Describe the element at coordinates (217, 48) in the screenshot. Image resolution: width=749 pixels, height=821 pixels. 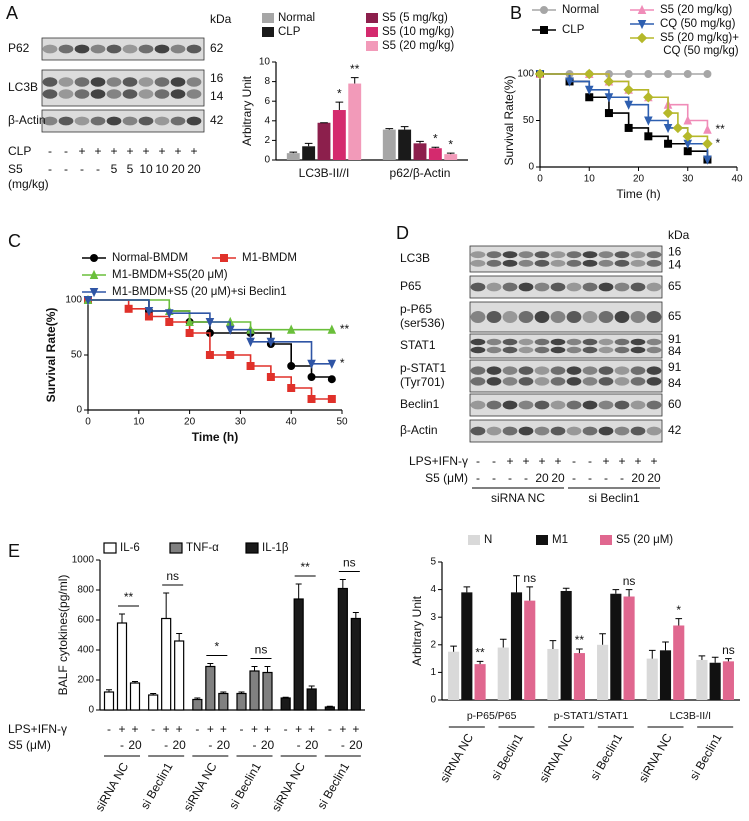
I see `kda-value: 62` at that location.